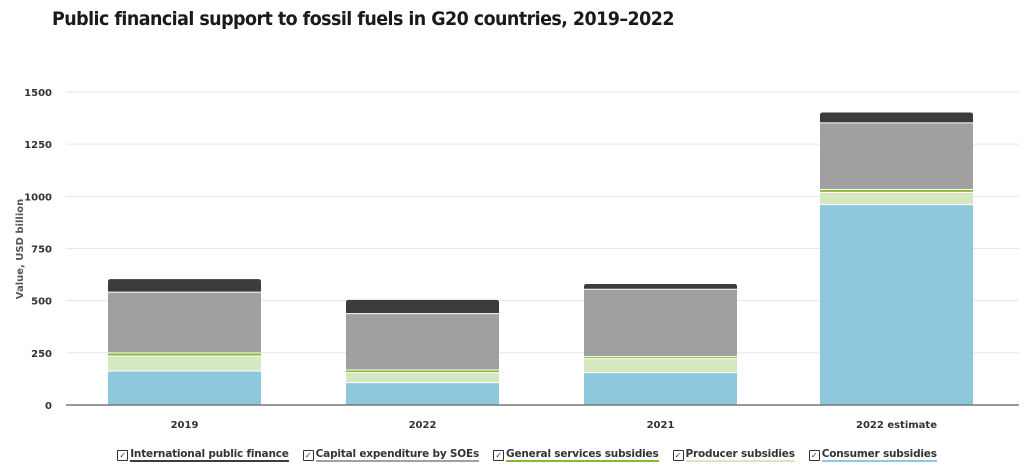 The height and width of the screenshot is (473, 1024). I want to click on legend-item-consumer-subsidies: ✓ Consumer subsidies, so click(872, 455).